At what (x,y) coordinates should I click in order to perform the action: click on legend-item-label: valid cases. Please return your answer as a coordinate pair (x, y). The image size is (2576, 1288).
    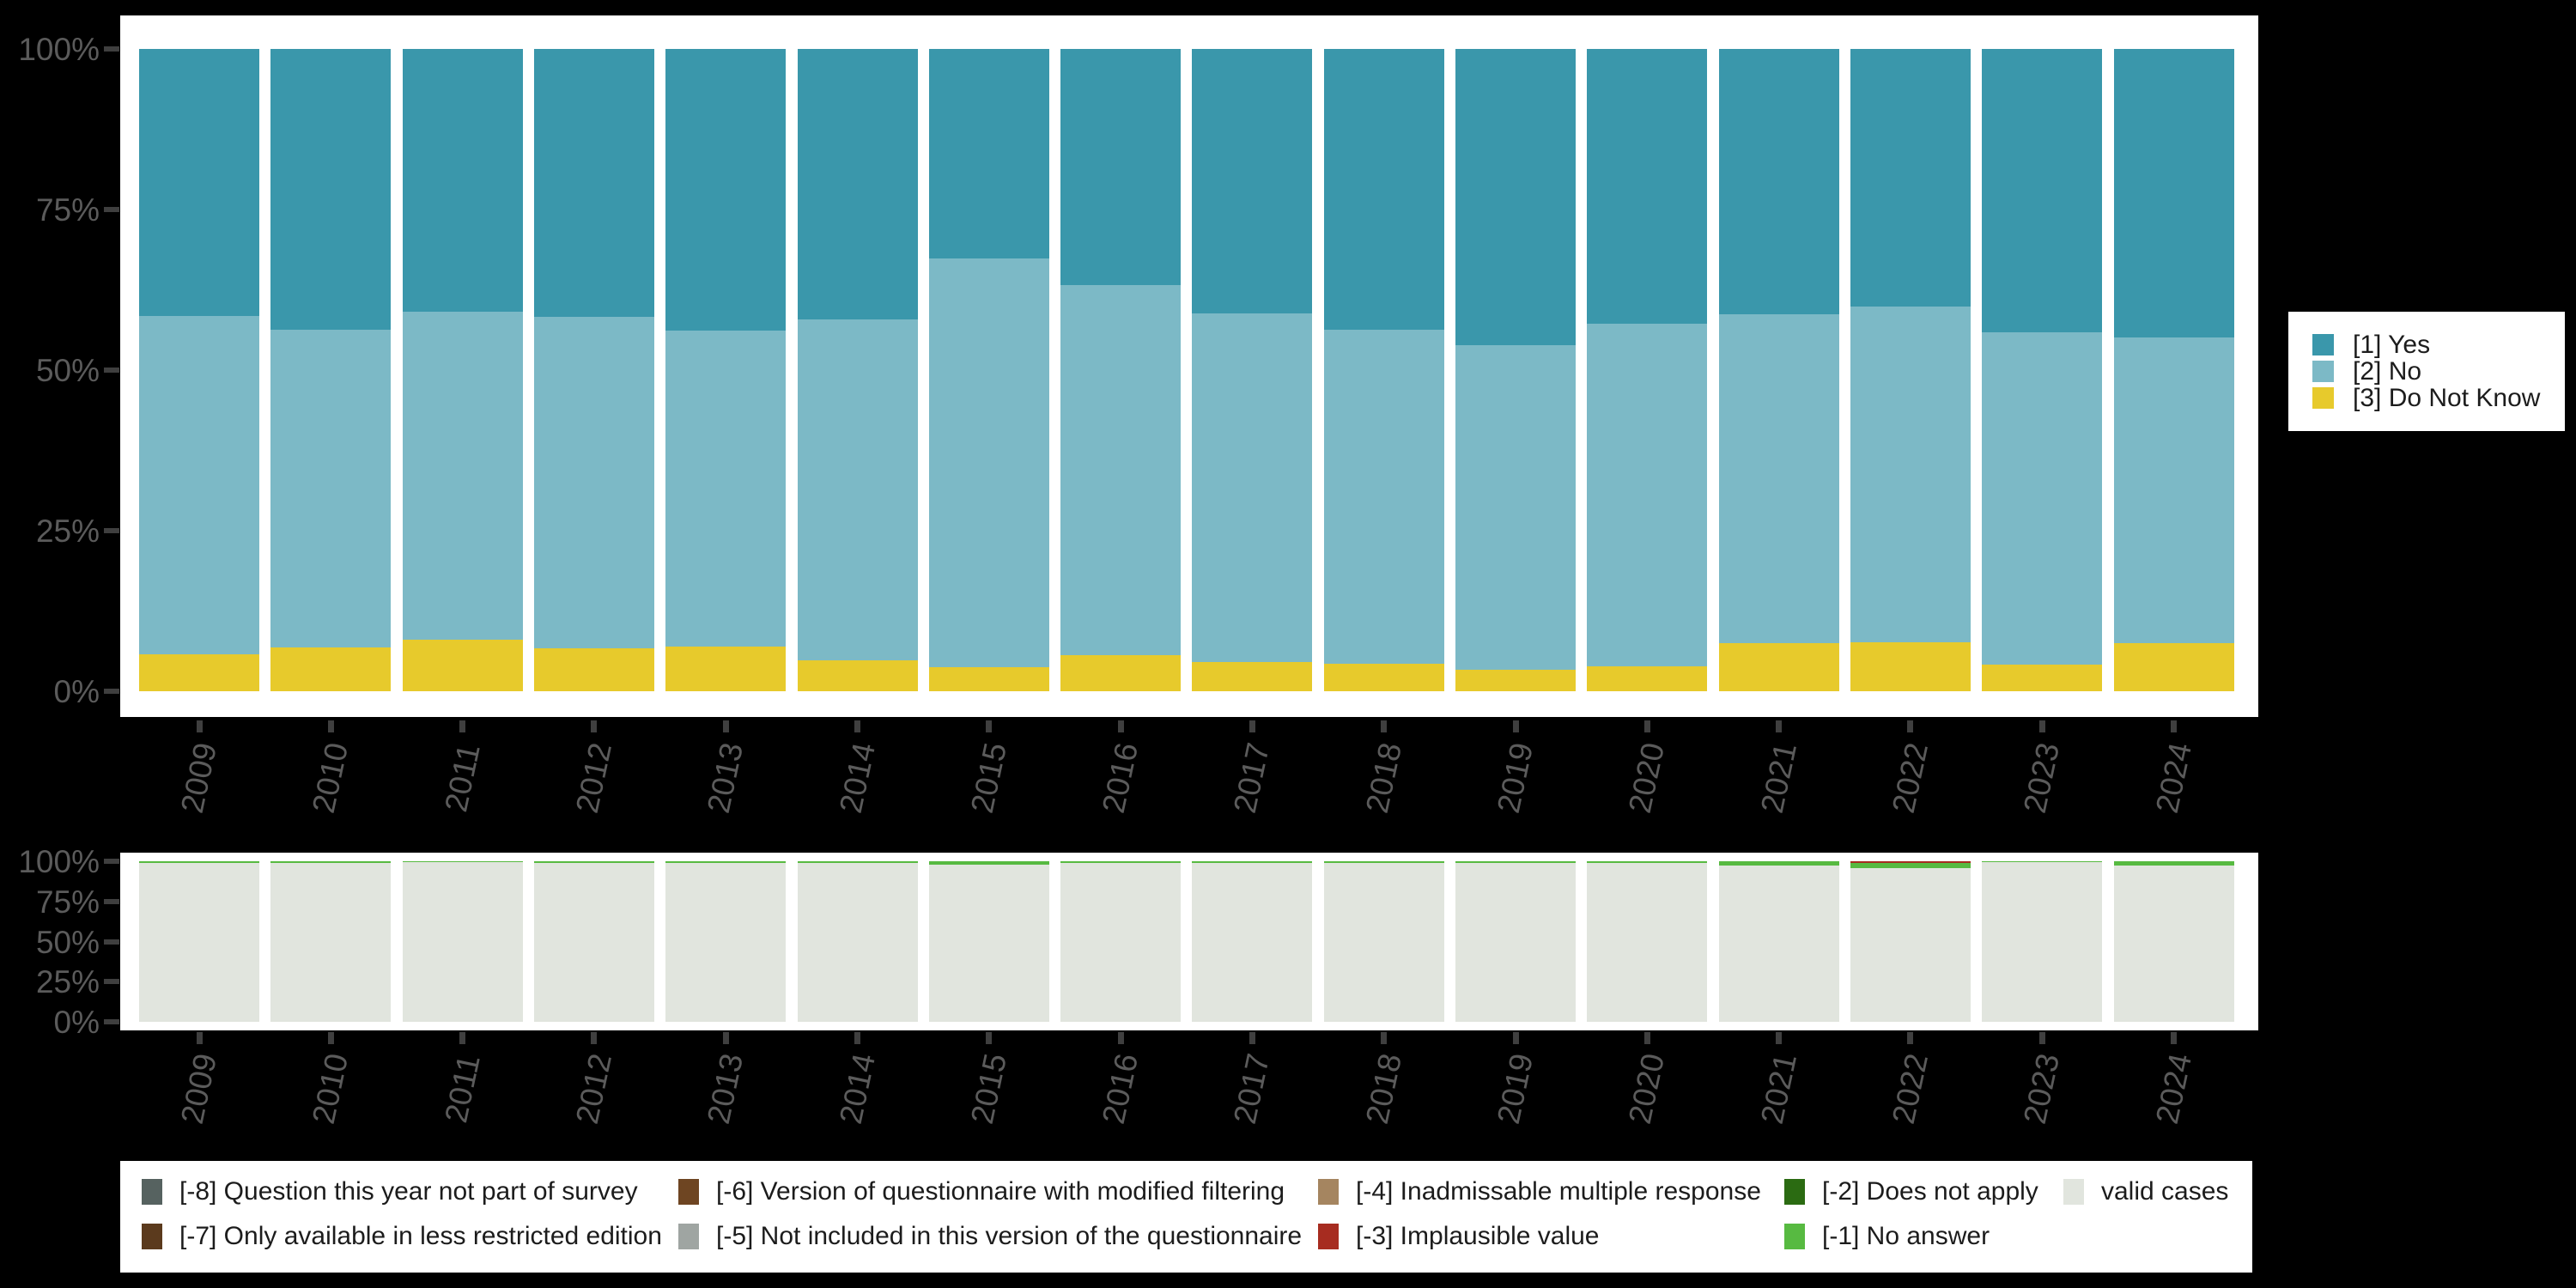
    Looking at the image, I should click on (2165, 1191).